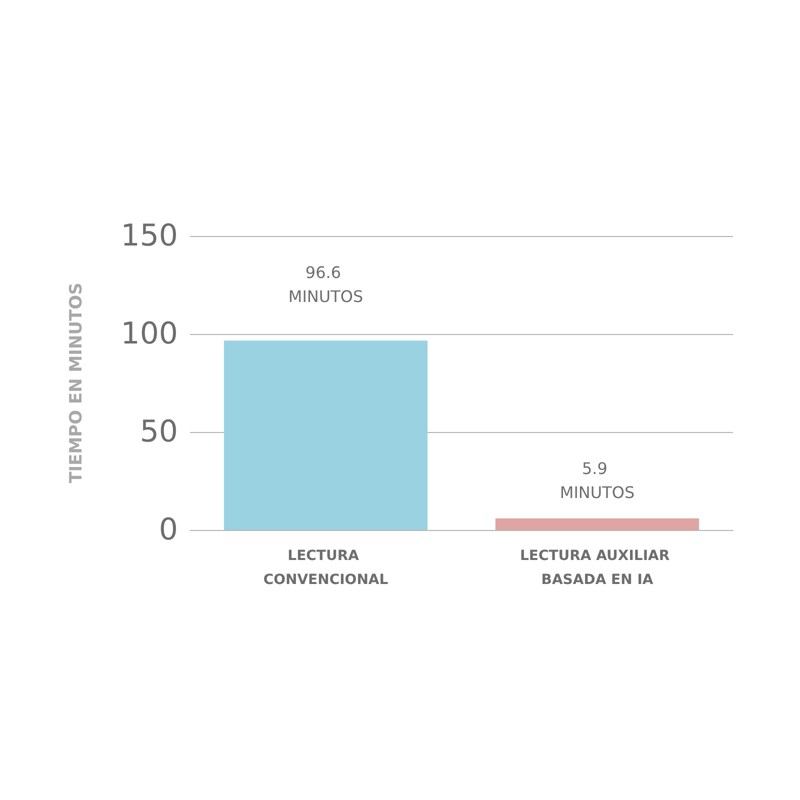  What do you see at coordinates (149, 236) in the screenshot?
I see `y-tick-label: 150` at bounding box center [149, 236].